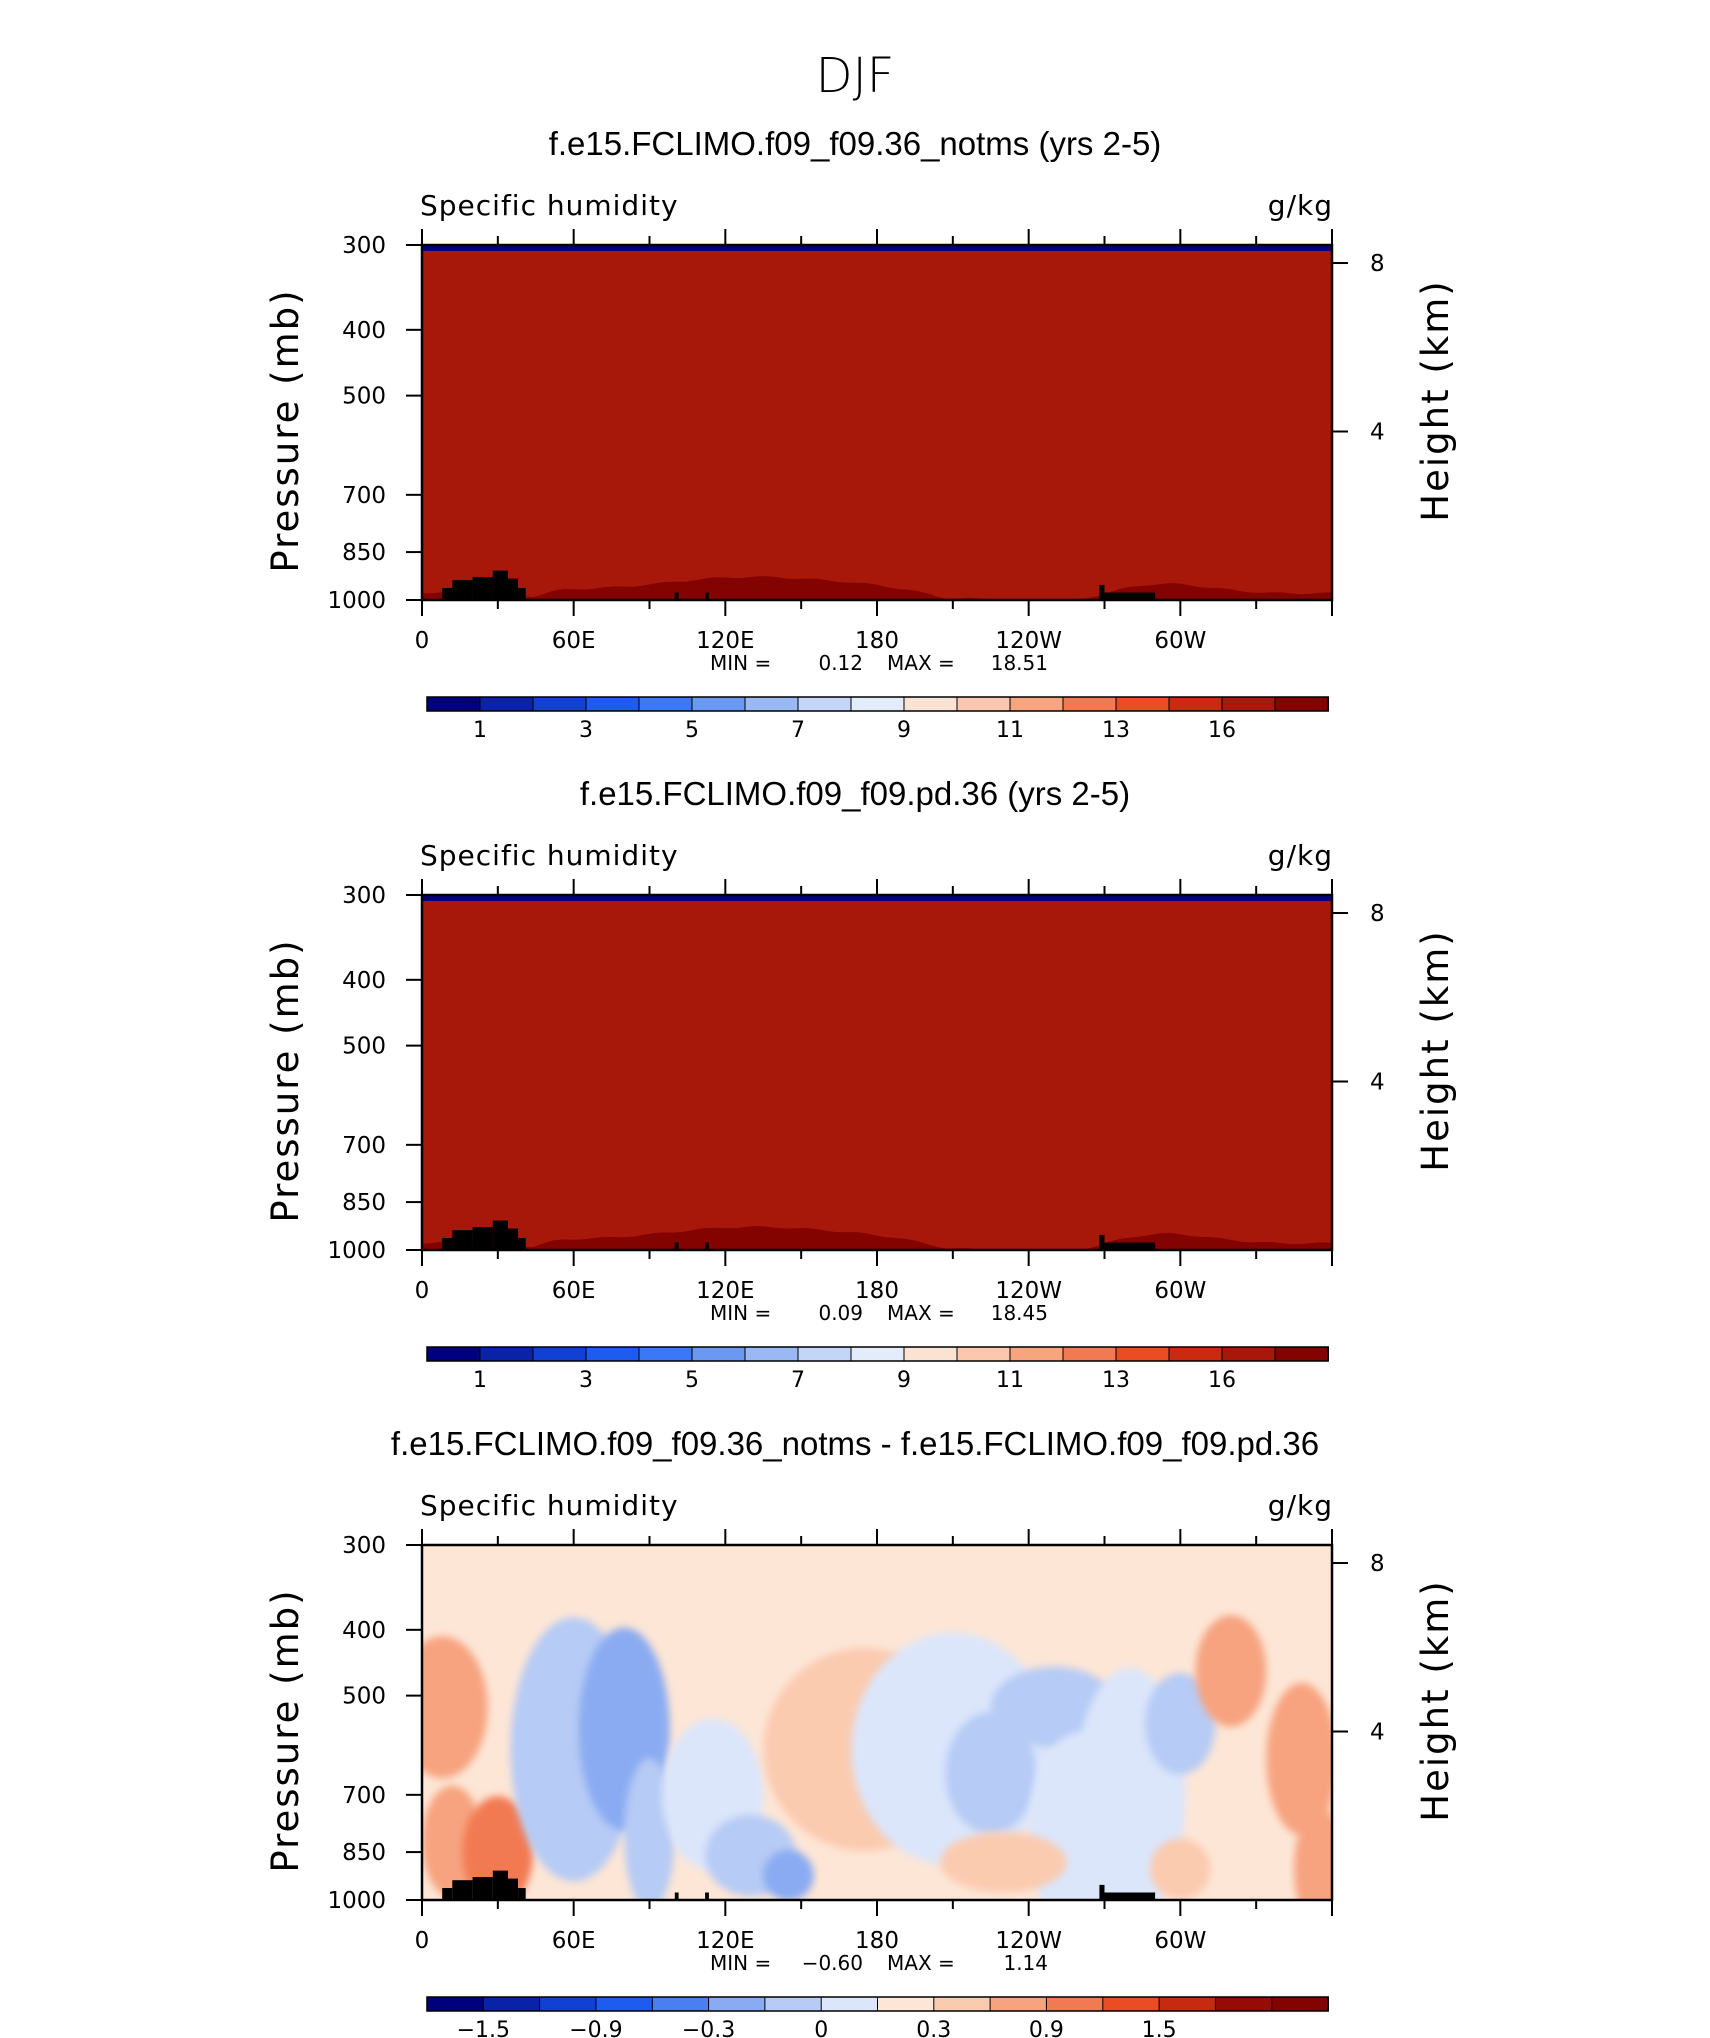 The image size is (1710, 2038). I want to click on x-tick-label: 120W, so click(1028, 1291).